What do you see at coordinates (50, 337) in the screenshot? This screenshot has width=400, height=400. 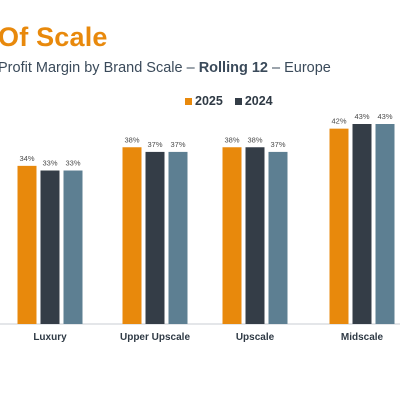 I see `category-label-luxury: Luxury` at bounding box center [50, 337].